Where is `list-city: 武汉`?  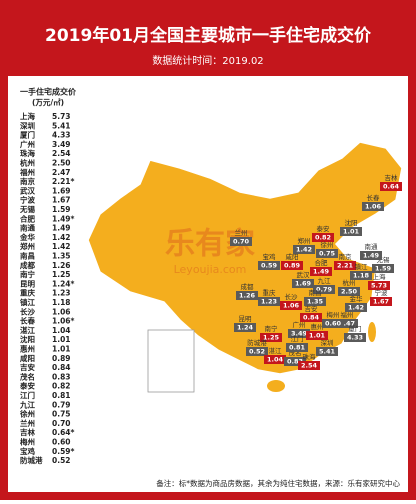
list-city: 武汉 is located at coordinates (27, 190).